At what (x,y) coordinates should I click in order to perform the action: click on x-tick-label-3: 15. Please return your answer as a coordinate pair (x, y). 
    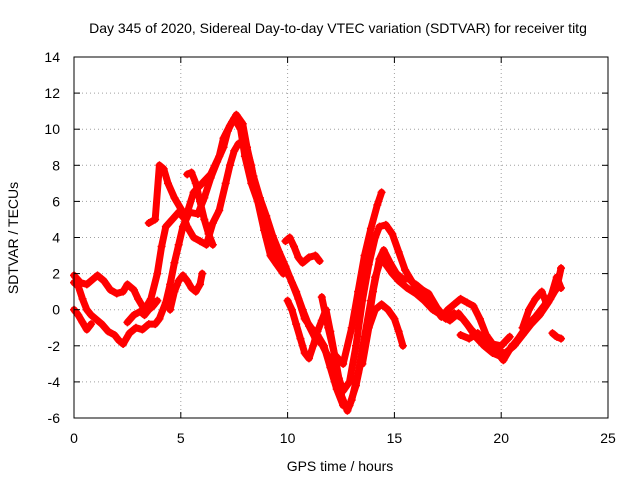
    Looking at the image, I should click on (395, 438).